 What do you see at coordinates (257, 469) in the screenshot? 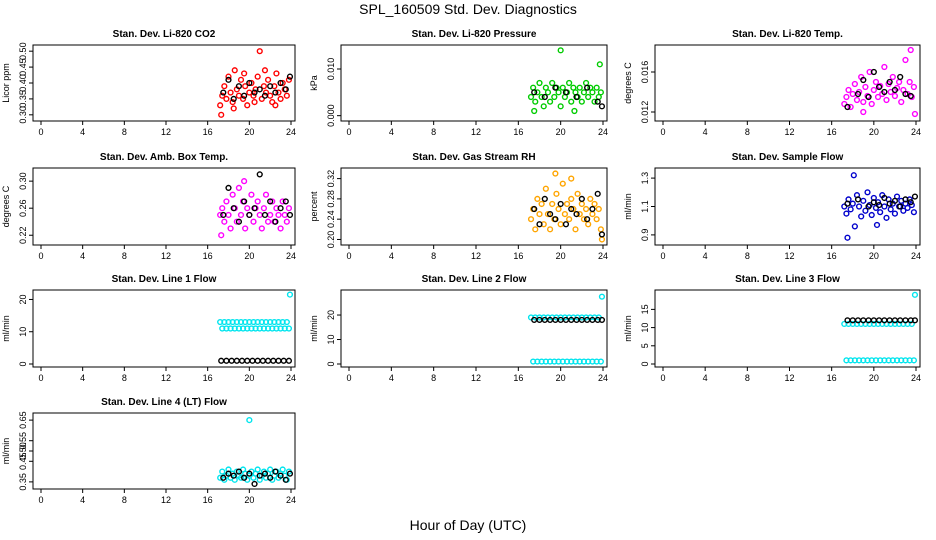
I see `data-point-cyan` at bounding box center [257, 469].